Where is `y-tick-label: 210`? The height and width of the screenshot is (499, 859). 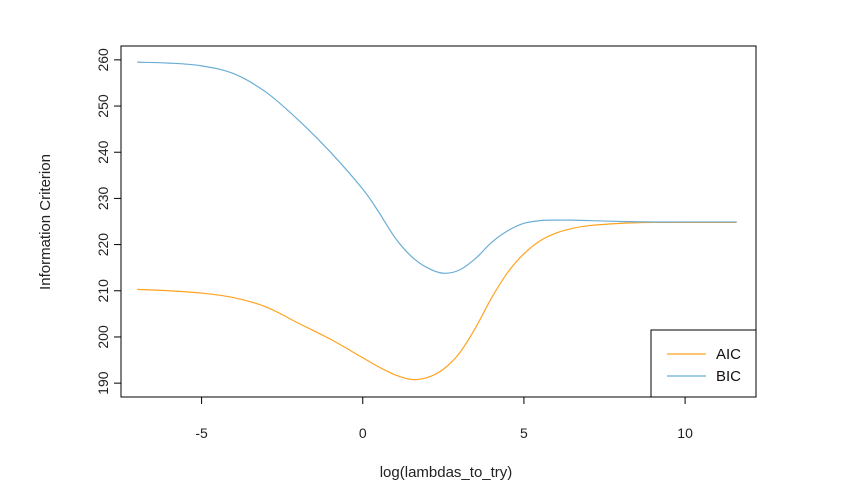 y-tick-label: 210 is located at coordinates (103, 291).